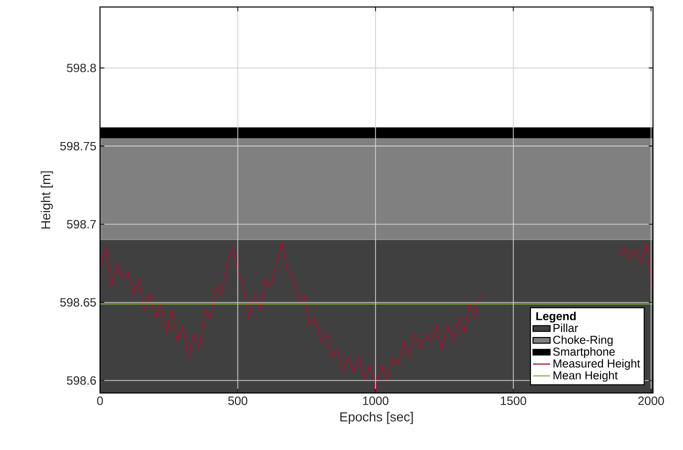 This screenshot has width=683, height=450. What do you see at coordinates (586, 376) in the screenshot?
I see `legend-label: Mean Height` at bounding box center [586, 376].